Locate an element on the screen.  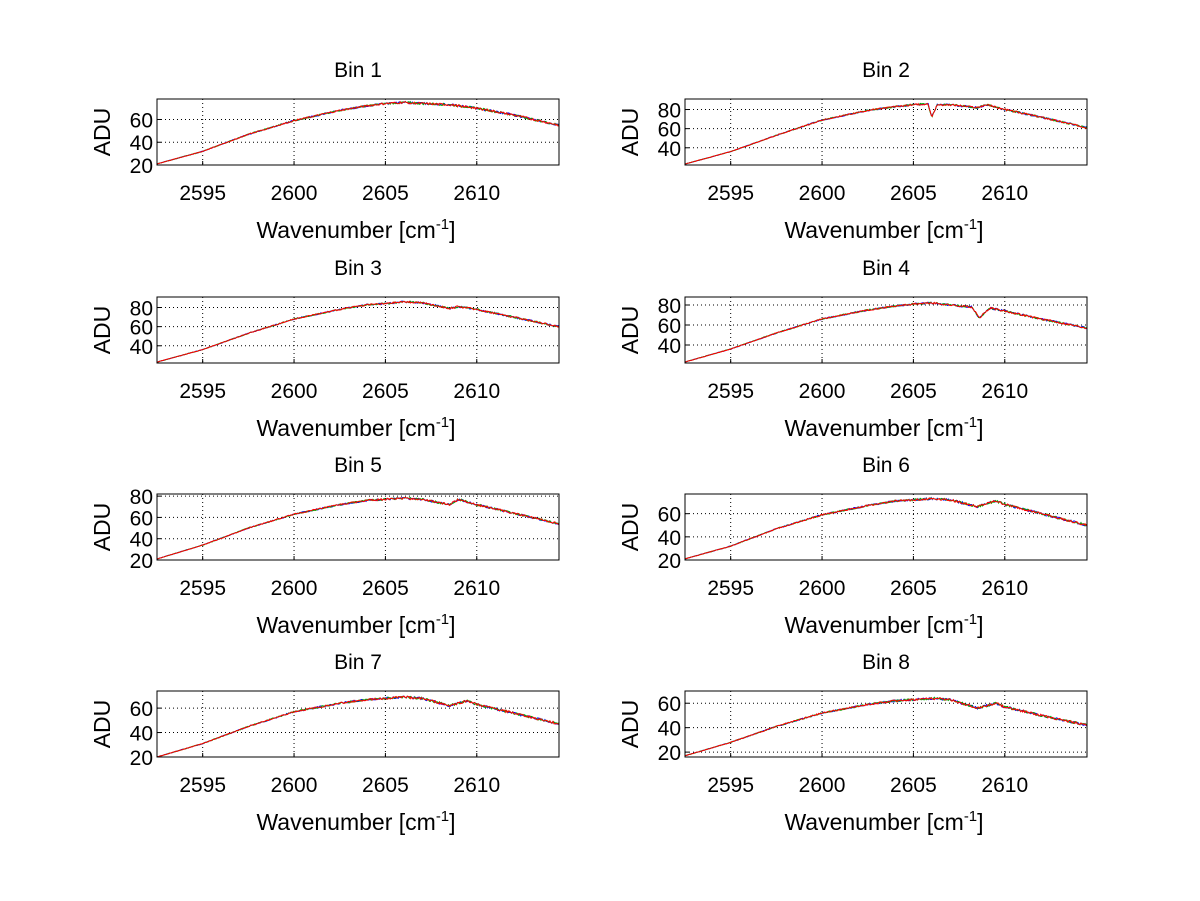
panel-title: Bin 8 is located at coordinates (886, 662).